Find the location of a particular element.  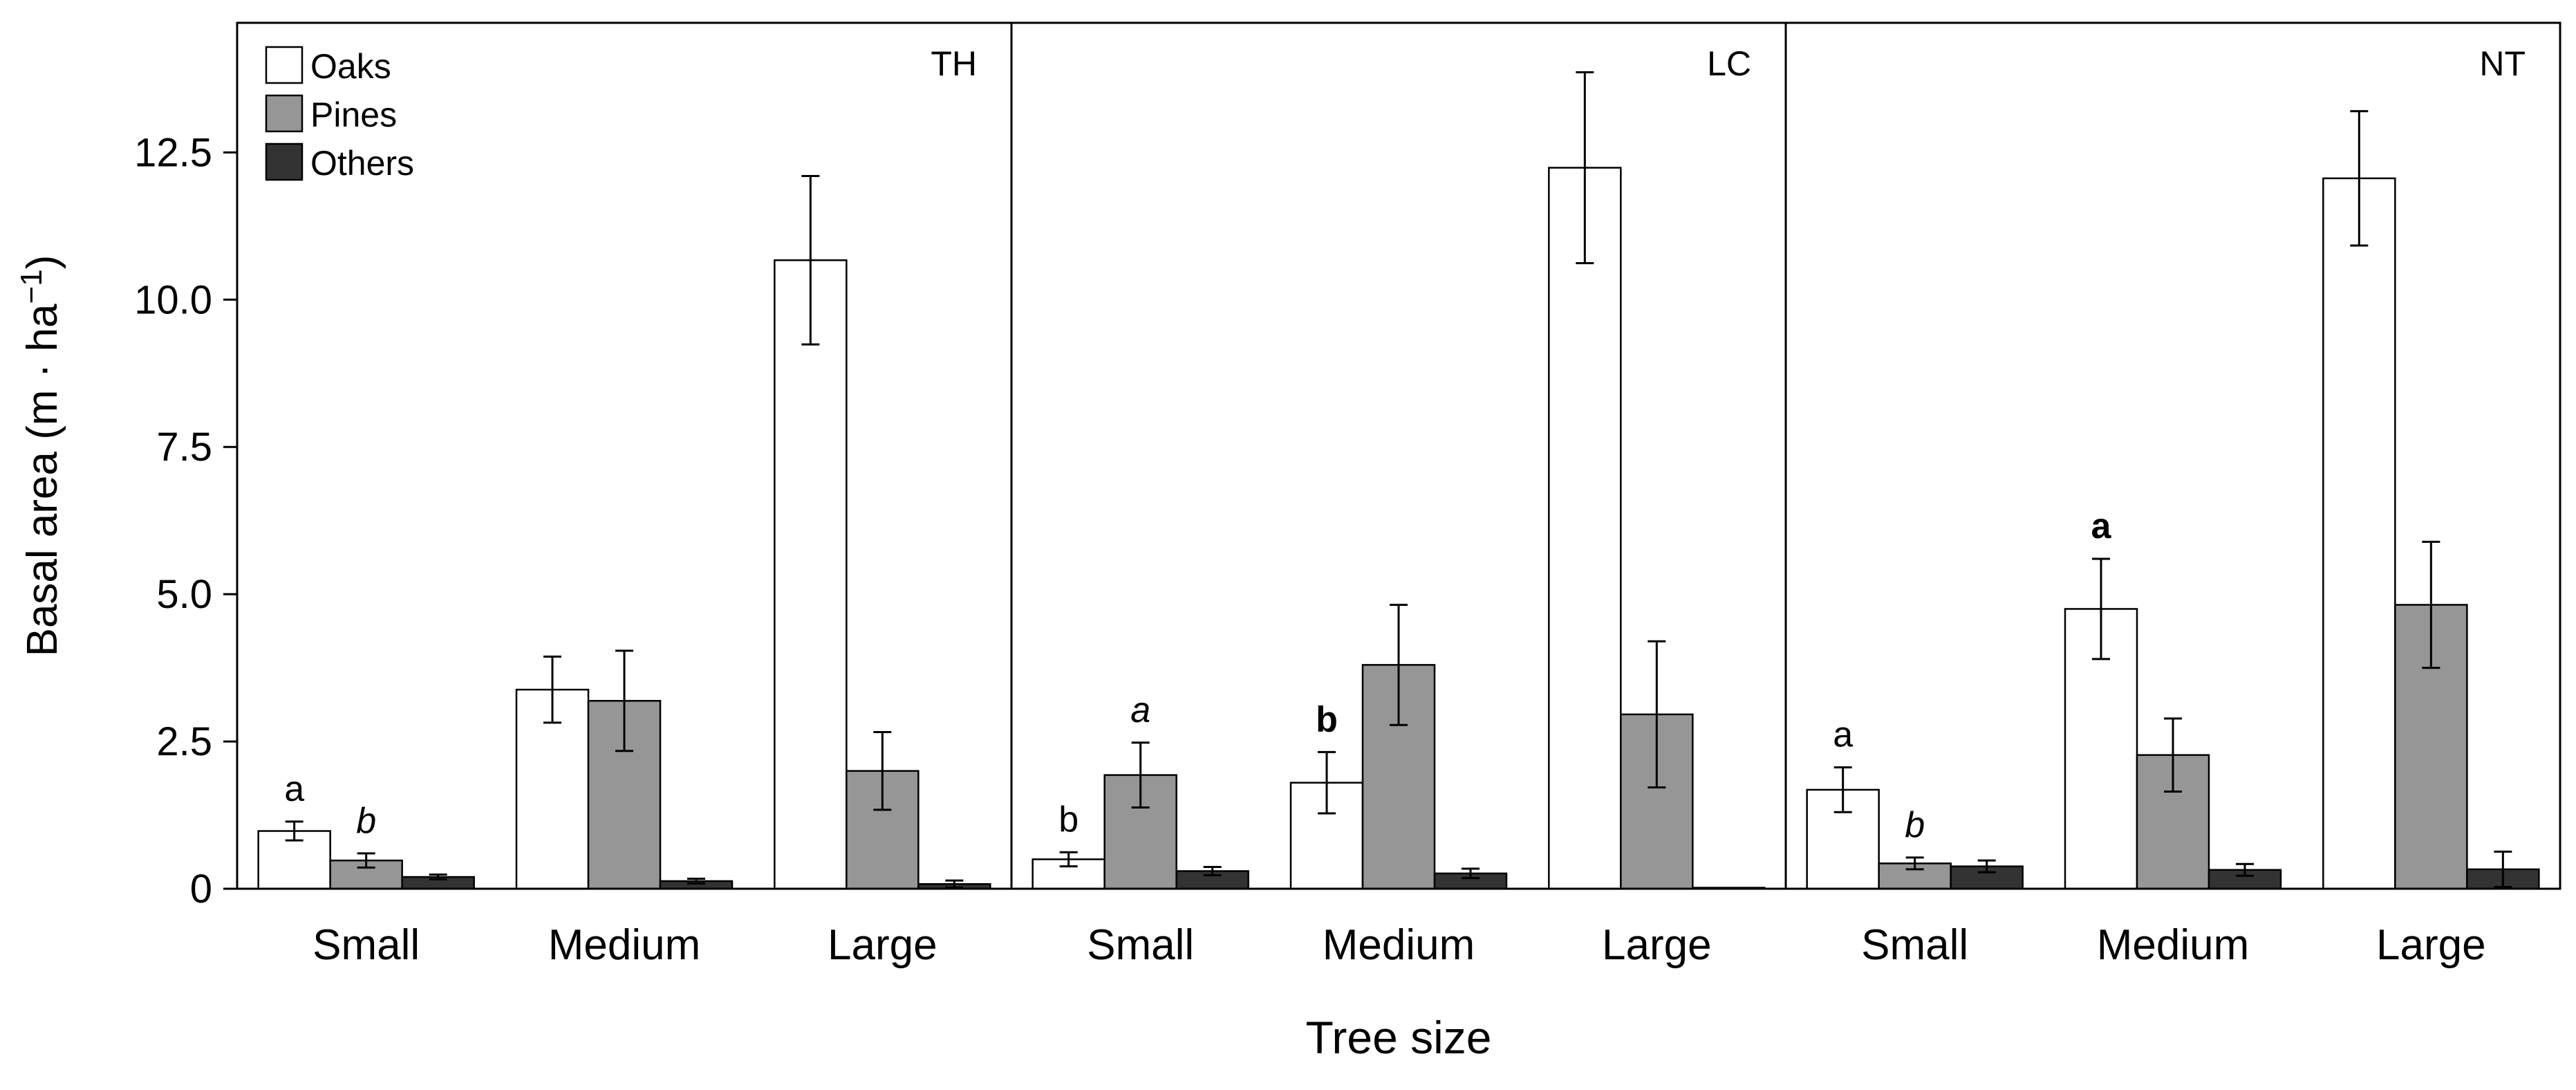

y-tick-label: 2.5 is located at coordinates (184, 742).